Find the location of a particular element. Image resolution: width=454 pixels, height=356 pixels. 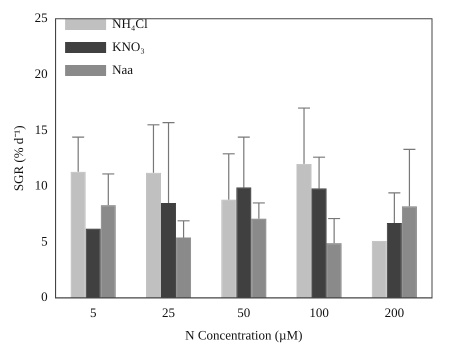

y-tick-label: 10 is located at coordinates (41, 185).